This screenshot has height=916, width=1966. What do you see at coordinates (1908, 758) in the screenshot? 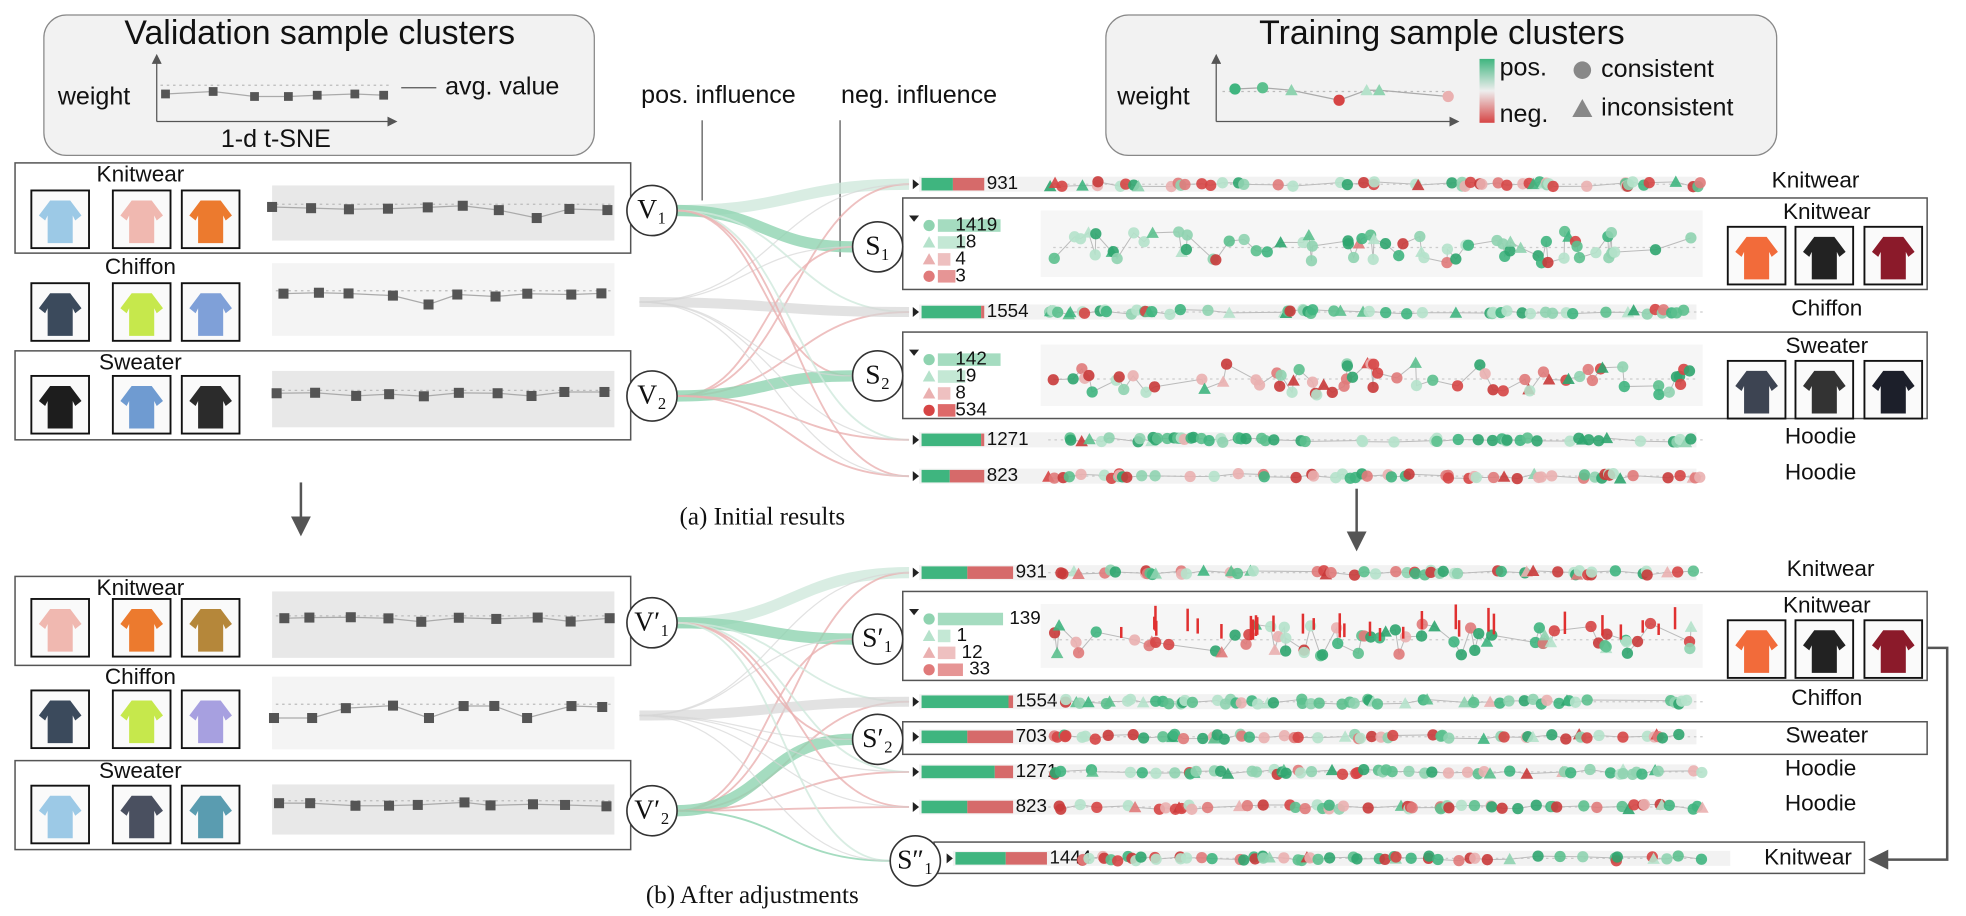
I see `arrow` at bounding box center [1908, 758].